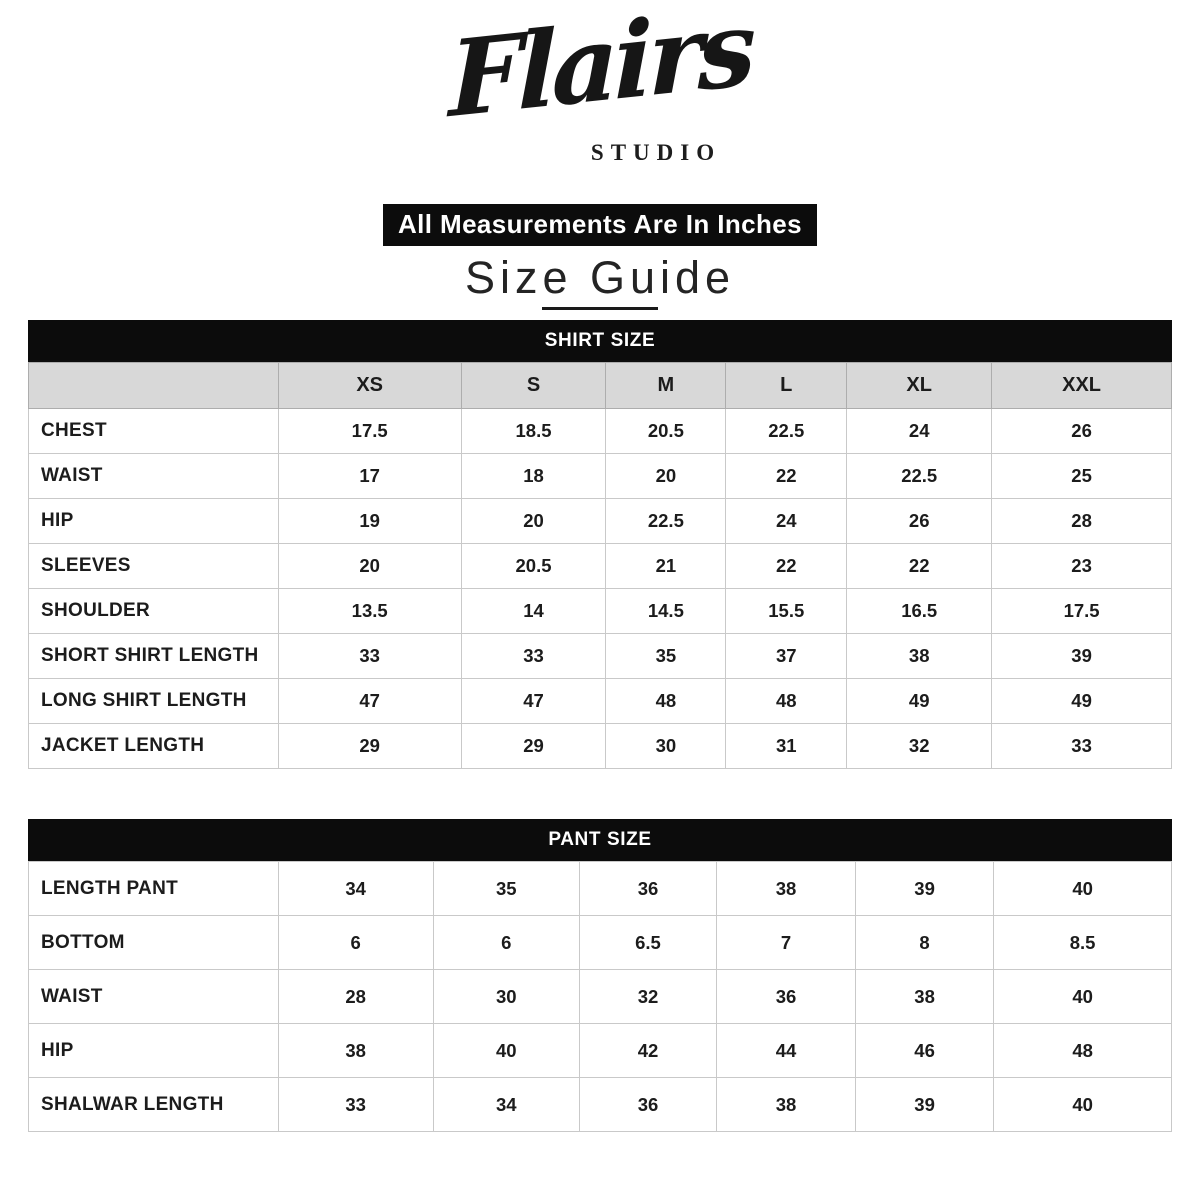  Describe the element at coordinates (533, 611) in the screenshot. I see `value-cell: 14` at that location.